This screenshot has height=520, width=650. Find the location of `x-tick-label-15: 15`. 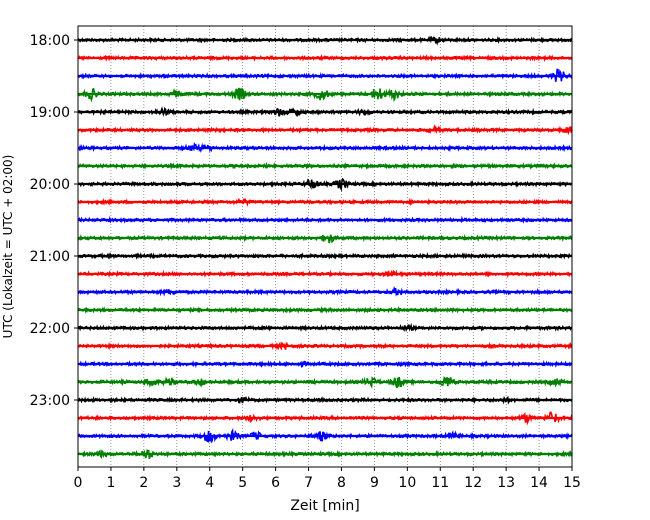

x-tick-label-15: 15 is located at coordinates (572, 483).